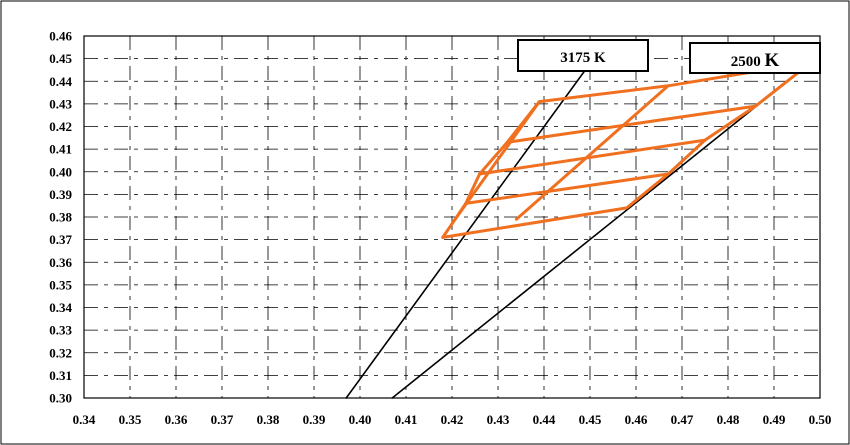 Image resolution: width=850 pixels, height=445 pixels. Describe the element at coordinates (268, 419) in the screenshot. I see `x-tick-label: 0.38` at that location.